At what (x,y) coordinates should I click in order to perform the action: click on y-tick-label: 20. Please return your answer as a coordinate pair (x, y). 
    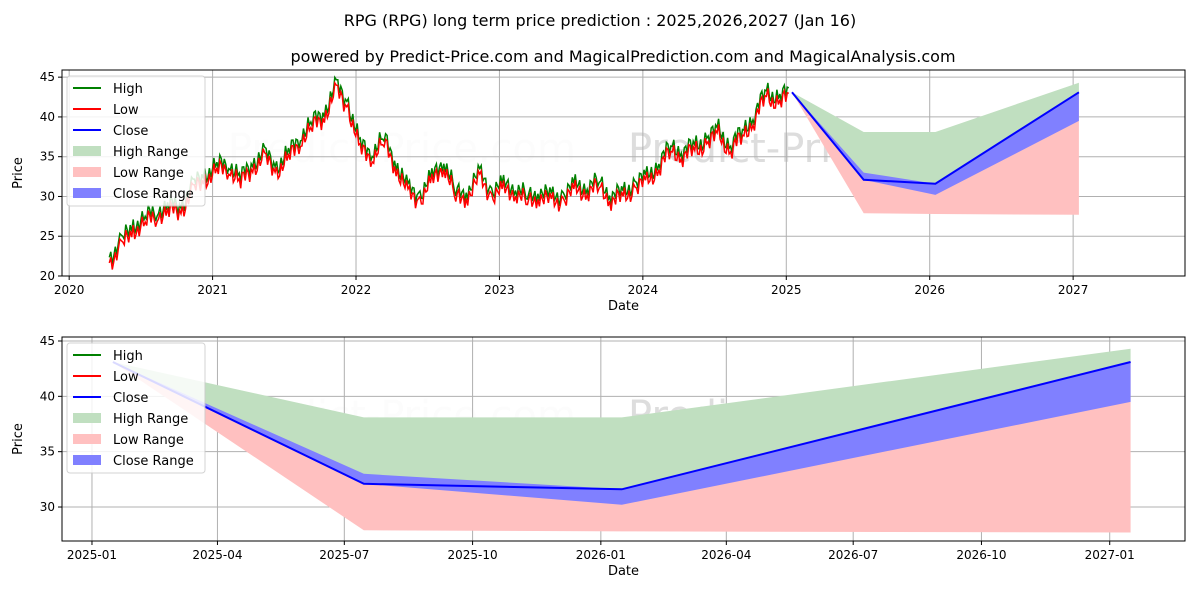
    Looking at the image, I should click on (47, 276).